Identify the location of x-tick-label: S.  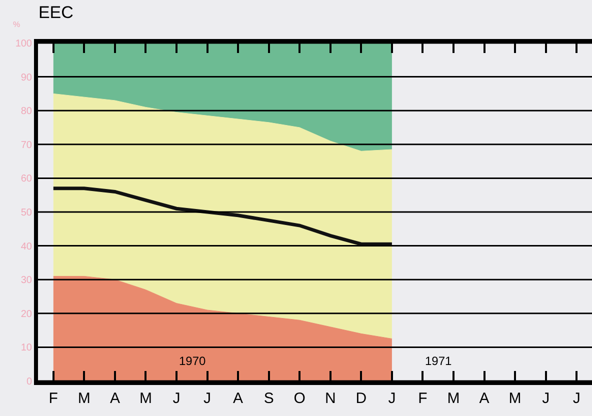
(269, 398).